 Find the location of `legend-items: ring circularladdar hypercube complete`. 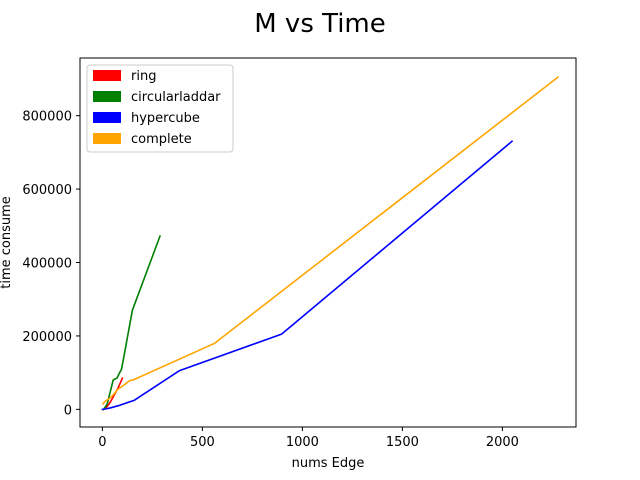

legend-items: ring circularladdar hypercube complete is located at coordinates (157, 108).